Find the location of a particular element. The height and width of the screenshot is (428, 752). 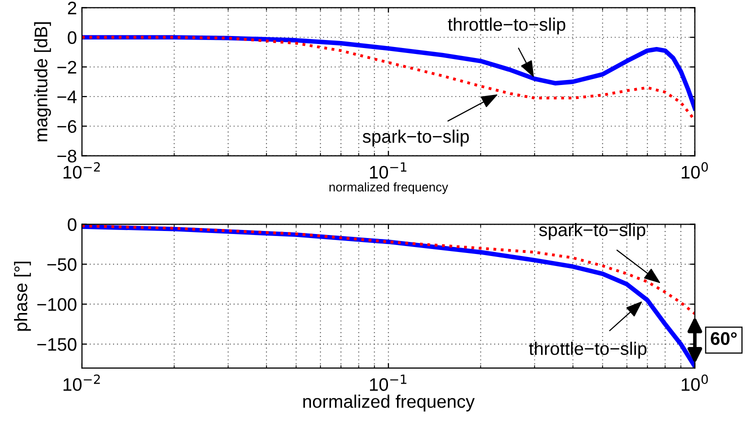

y-axis-title: phase [°] is located at coordinates (22, 296).